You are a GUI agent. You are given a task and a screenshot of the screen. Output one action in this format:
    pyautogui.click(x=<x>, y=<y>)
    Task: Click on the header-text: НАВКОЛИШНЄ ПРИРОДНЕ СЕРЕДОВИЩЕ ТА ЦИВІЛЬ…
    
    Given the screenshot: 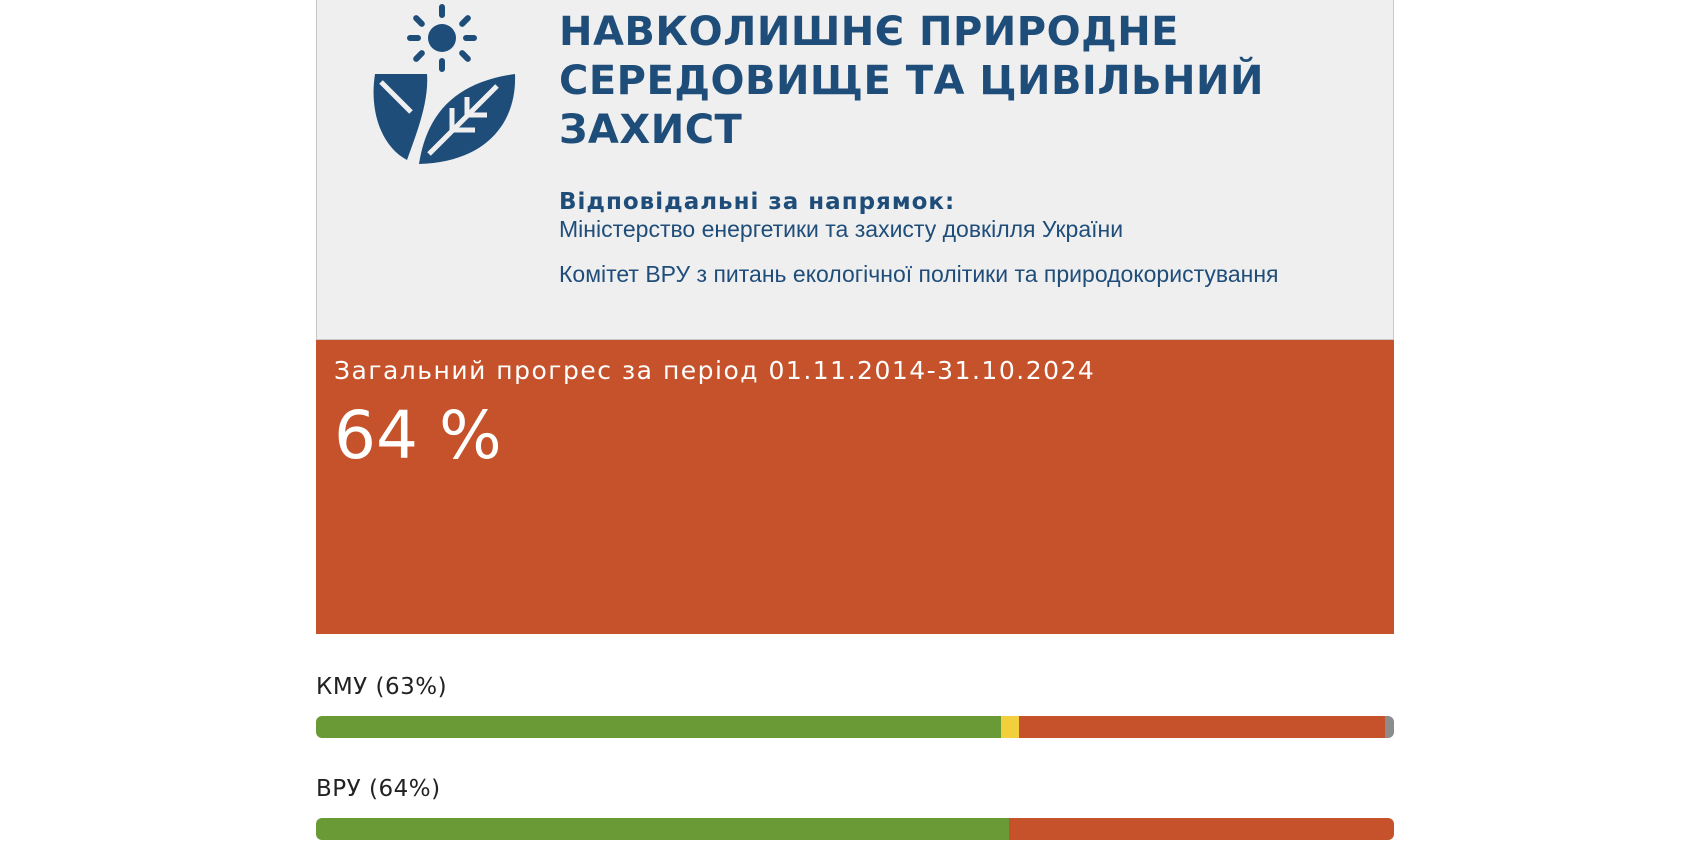 What is the action you would take?
    pyautogui.click(x=919, y=148)
    